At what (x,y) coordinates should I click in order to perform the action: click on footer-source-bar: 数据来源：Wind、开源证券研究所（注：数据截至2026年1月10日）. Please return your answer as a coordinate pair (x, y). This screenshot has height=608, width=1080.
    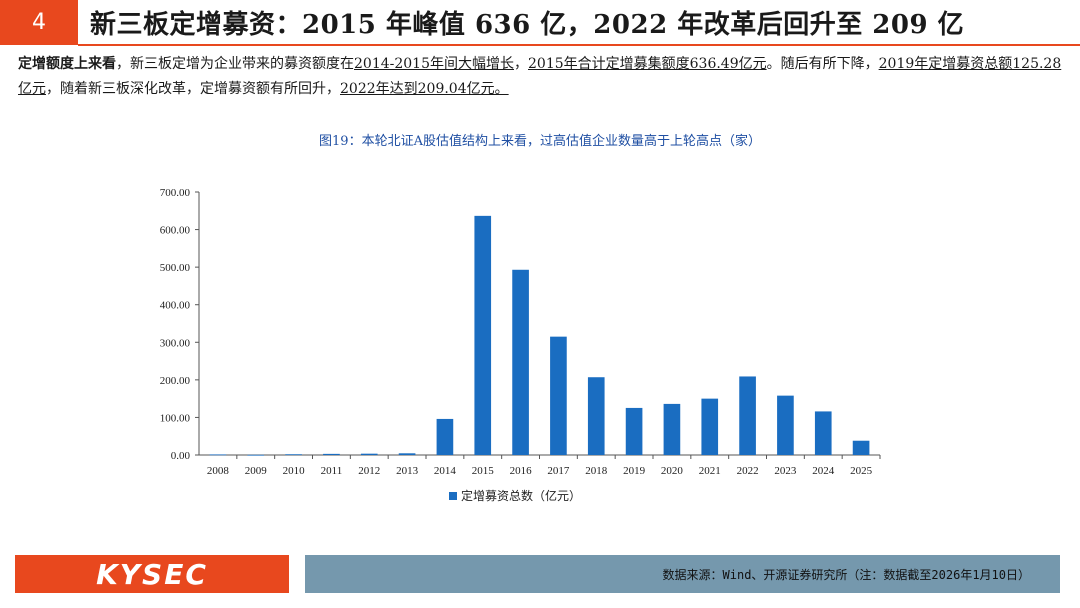
    Looking at the image, I should click on (682, 574).